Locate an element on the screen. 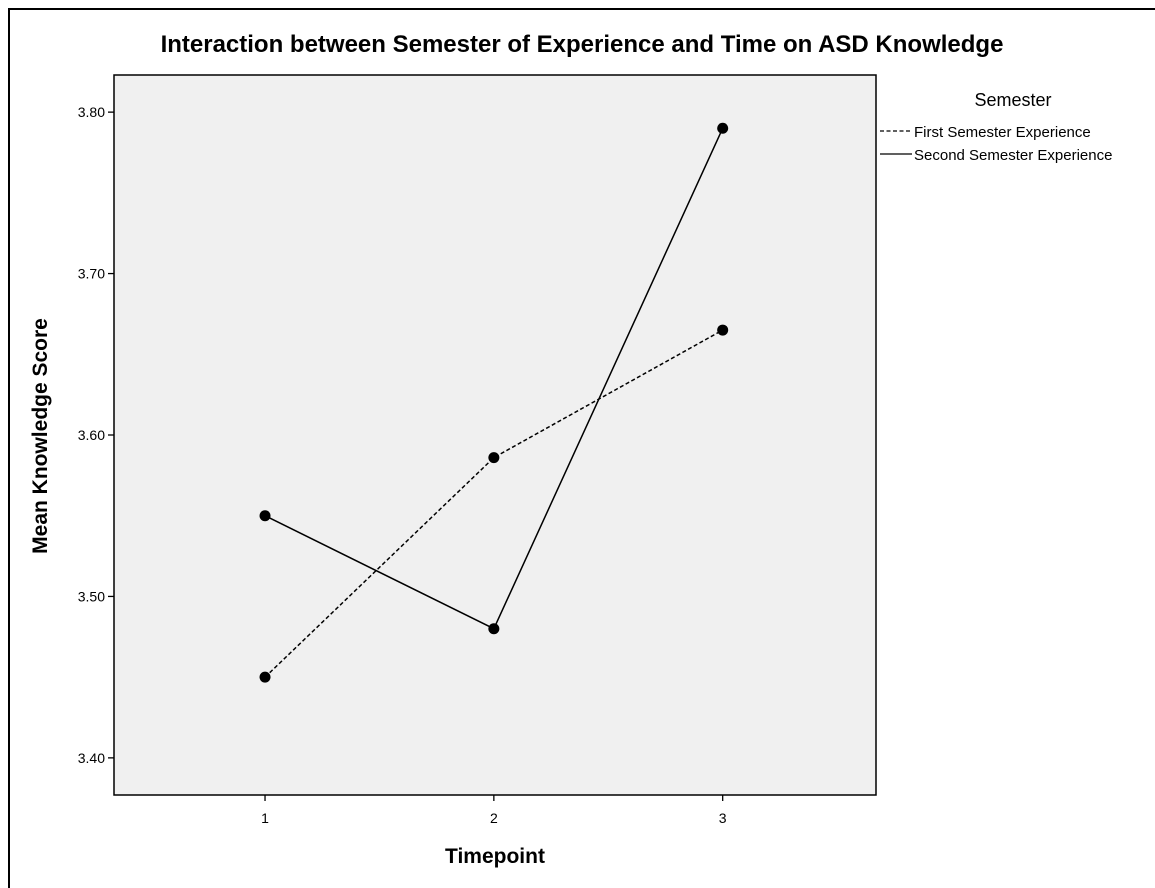 The image size is (1155, 888). x-tick-label: 3 is located at coordinates (723, 818).